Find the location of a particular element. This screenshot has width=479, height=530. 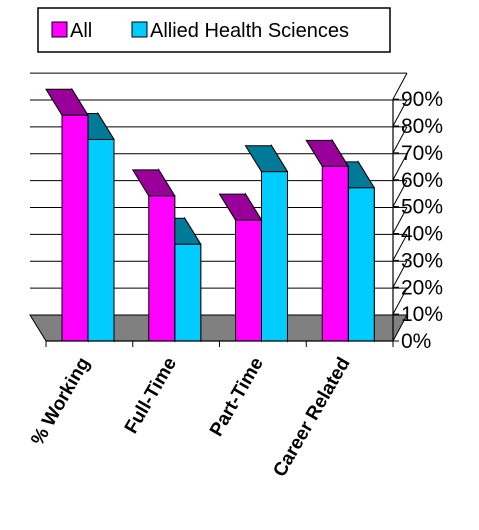

tick-label: 10% is located at coordinates (422, 314).